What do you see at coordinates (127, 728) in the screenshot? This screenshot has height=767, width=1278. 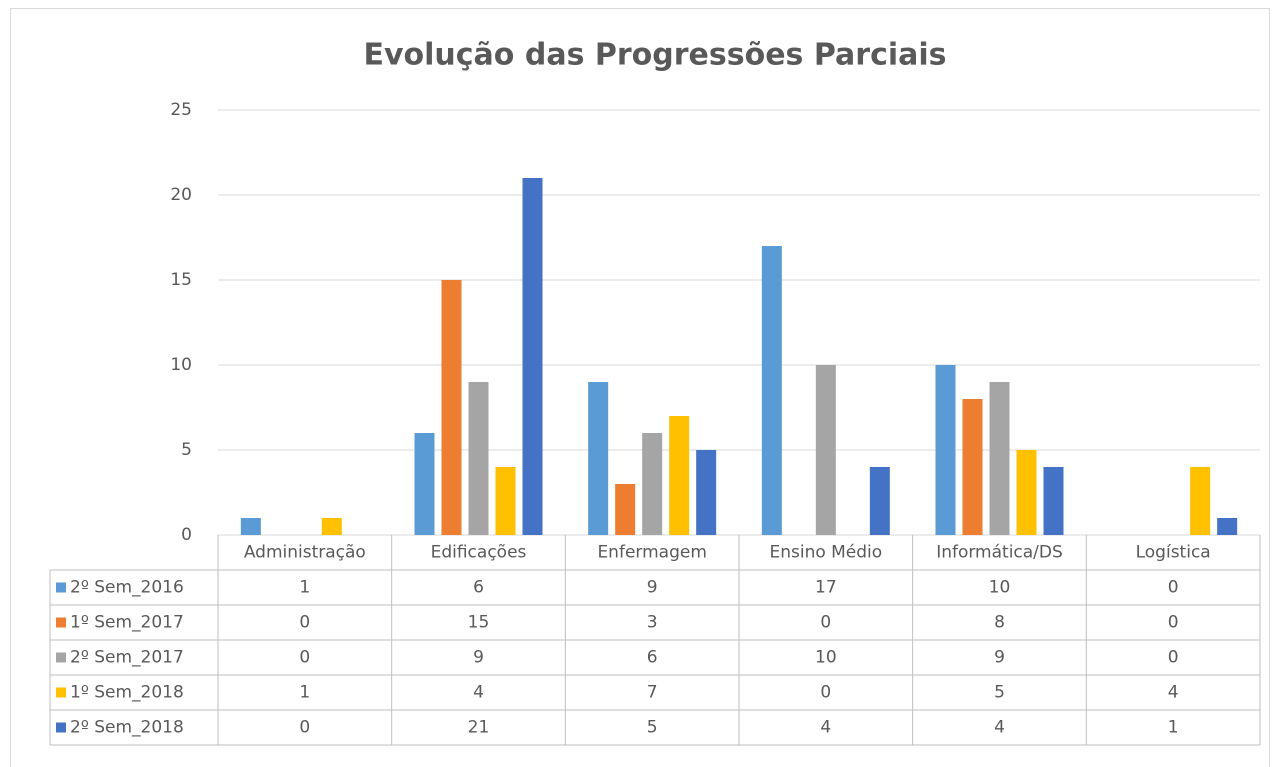 I see `legend-label: 2º Sem_2018` at bounding box center [127, 728].